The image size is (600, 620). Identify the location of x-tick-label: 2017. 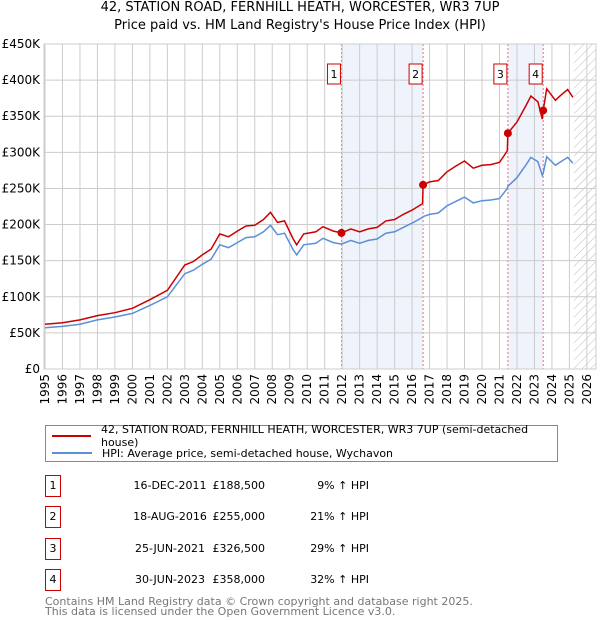
(430, 389).